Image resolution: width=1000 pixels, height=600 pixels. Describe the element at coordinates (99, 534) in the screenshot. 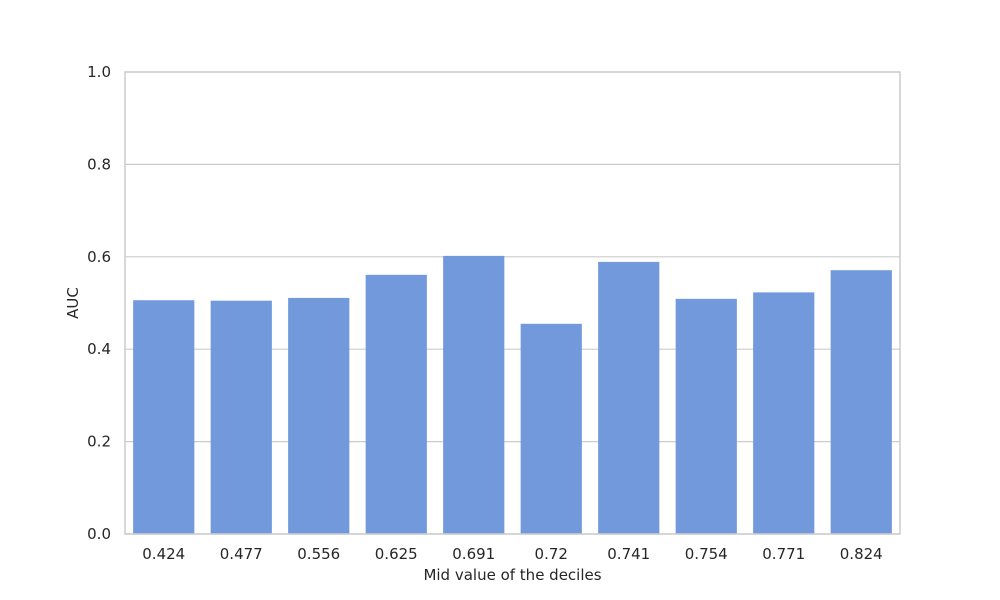

I see `y-tick-label: 0.0` at that location.